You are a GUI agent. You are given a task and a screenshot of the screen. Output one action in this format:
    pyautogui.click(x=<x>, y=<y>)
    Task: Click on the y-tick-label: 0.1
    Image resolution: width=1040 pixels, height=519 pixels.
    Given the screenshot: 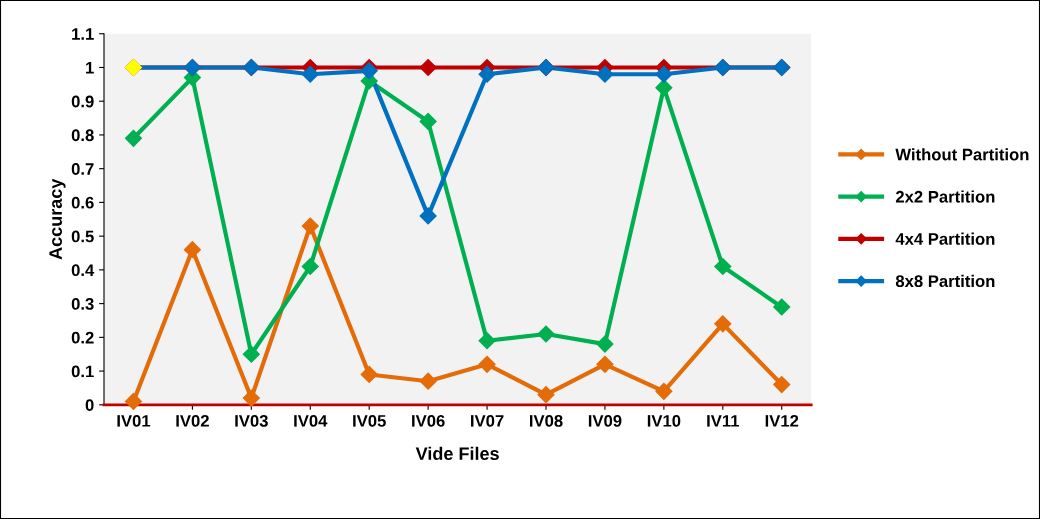 What is the action you would take?
    pyautogui.click(x=82, y=371)
    